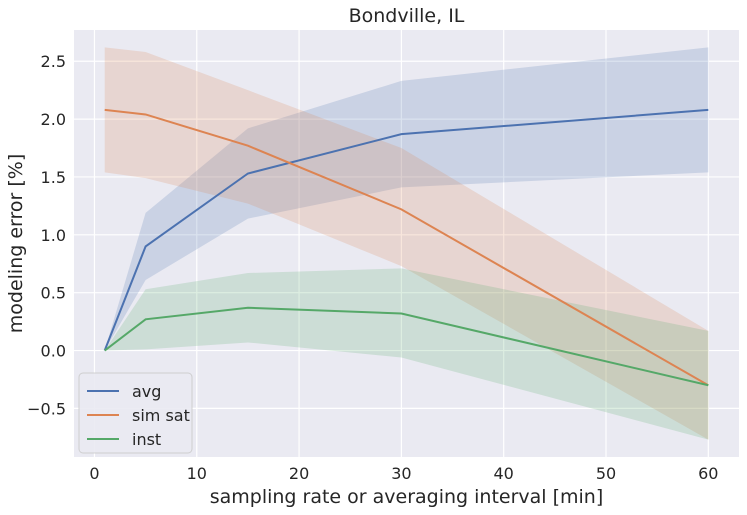 This screenshot has width=747, height=515. I want to click on x-tick-label: 10, so click(197, 473).